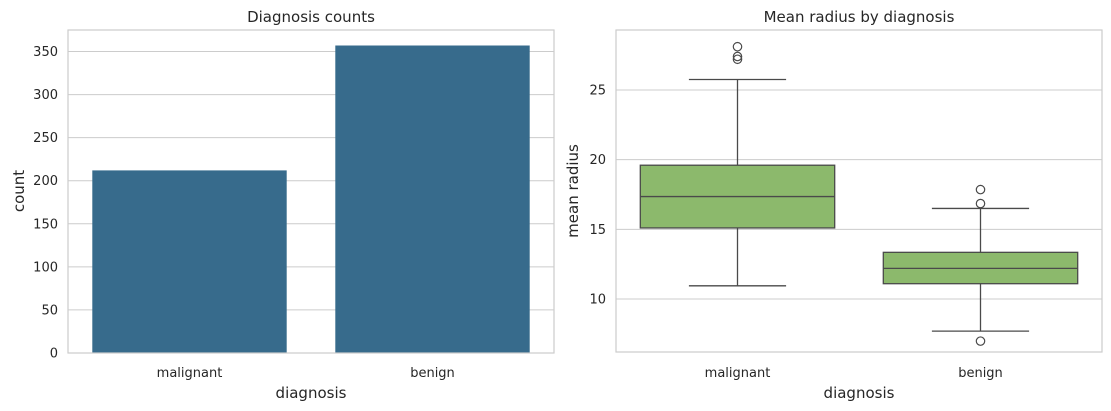 Image resolution: width=1111 pixels, height=411 pixels. I want to click on bar-chart-x-label: diagnosis, so click(311, 393).